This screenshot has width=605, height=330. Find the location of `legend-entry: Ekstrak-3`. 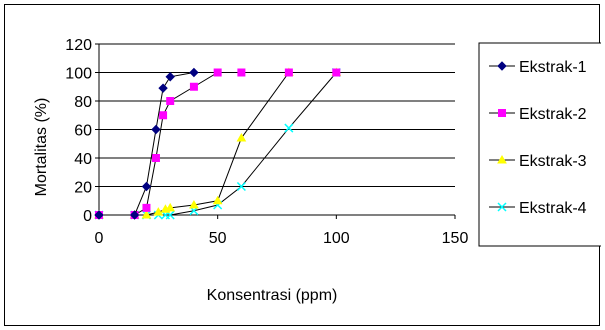

legend-entry: Ekstrak-3 is located at coordinates (538, 161).